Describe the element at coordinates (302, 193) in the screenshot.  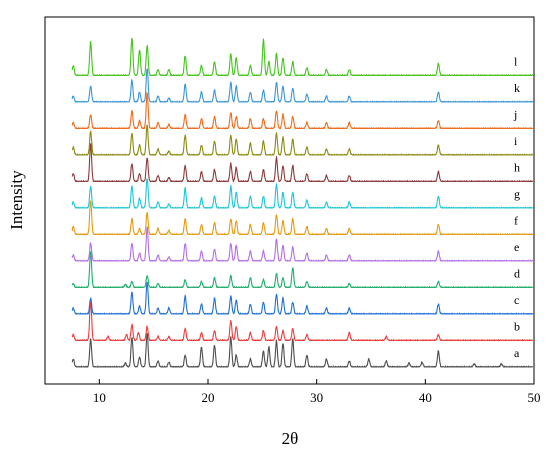
I see `series-line-g` at that location.